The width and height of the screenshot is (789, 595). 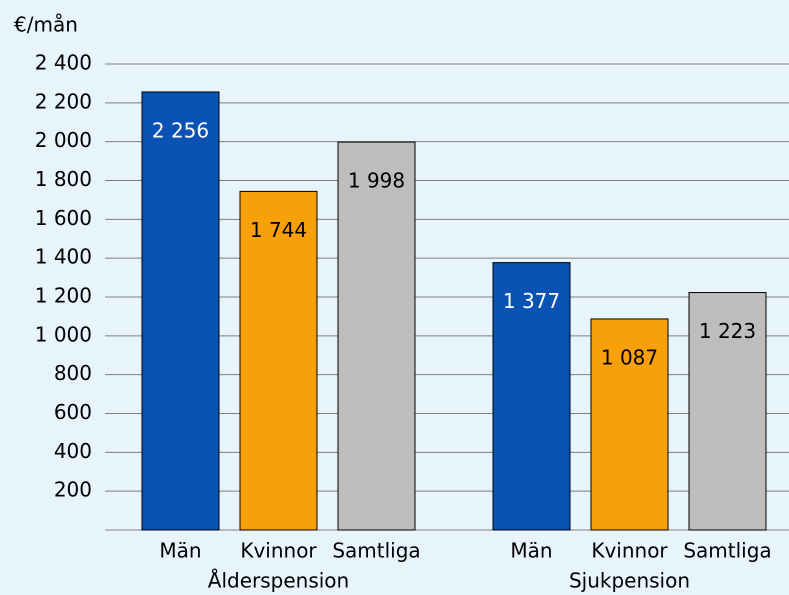 I want to click on y-tick-label: 1 000, so click(x=63, y=334).